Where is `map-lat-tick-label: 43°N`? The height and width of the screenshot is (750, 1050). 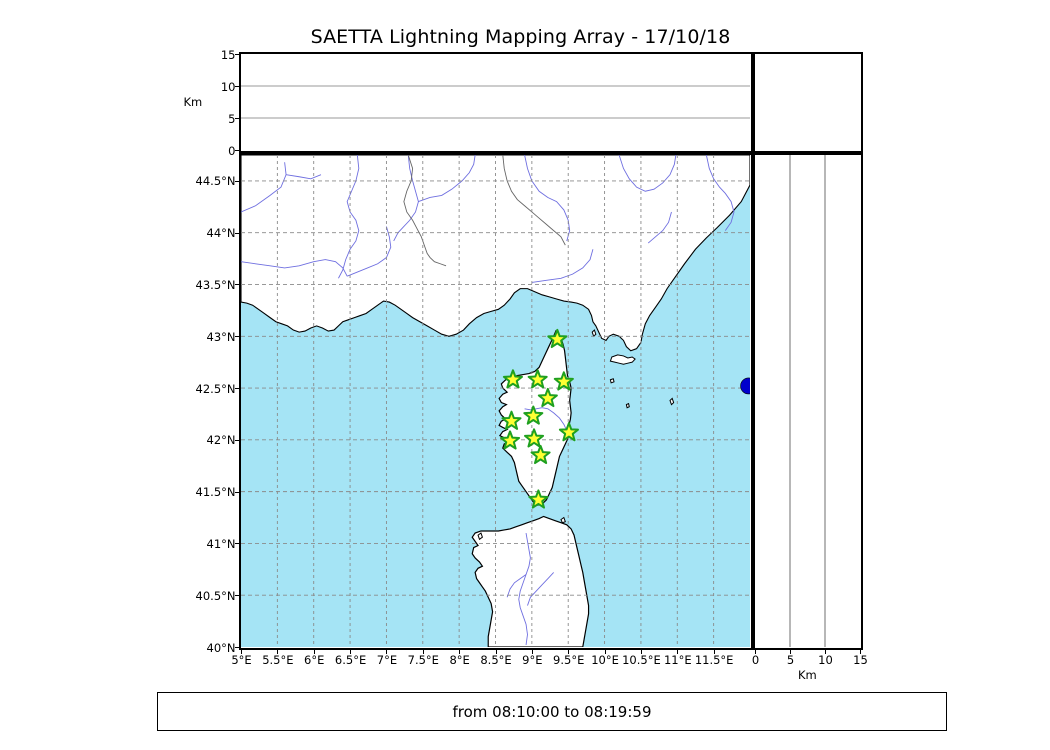
map-lat-tick-label: 43°N is located at coordinates (221, 336).